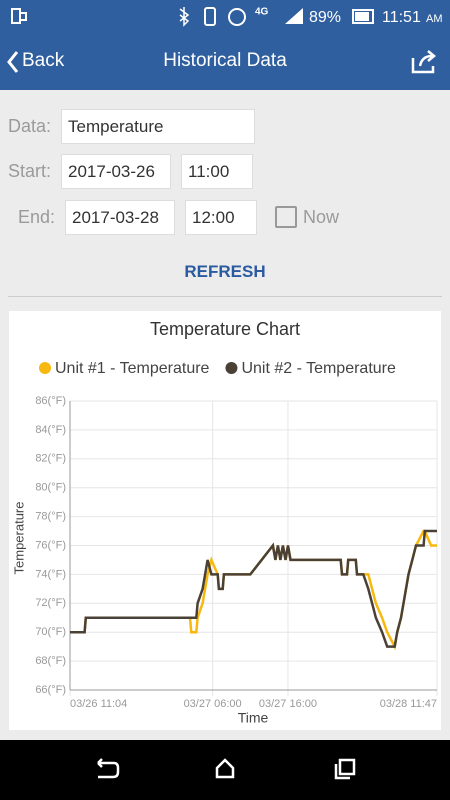 This screenshot has width=450, height=800. What do you see at coordinates (13, 62) in the screenshot?
I see `back-arrow` at bounding box center [13, 62].